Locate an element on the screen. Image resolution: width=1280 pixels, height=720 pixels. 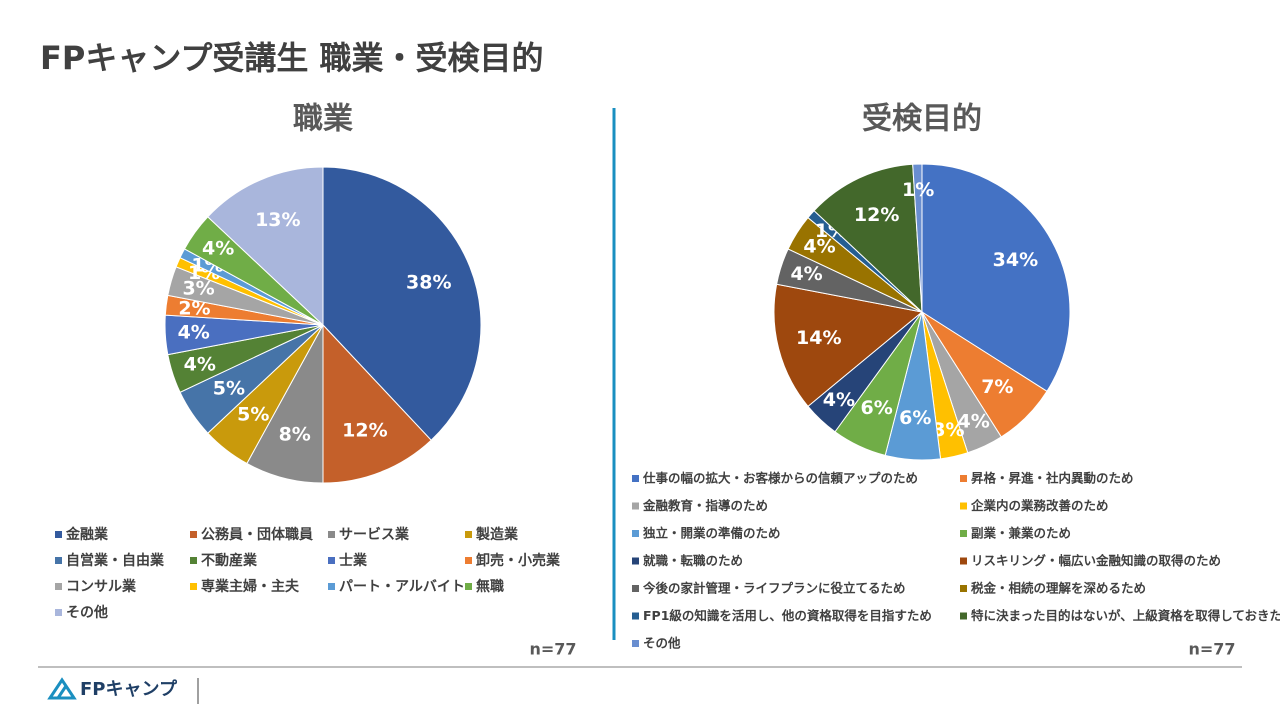
chart-title: 職業 is located at coordinates (323, 119).